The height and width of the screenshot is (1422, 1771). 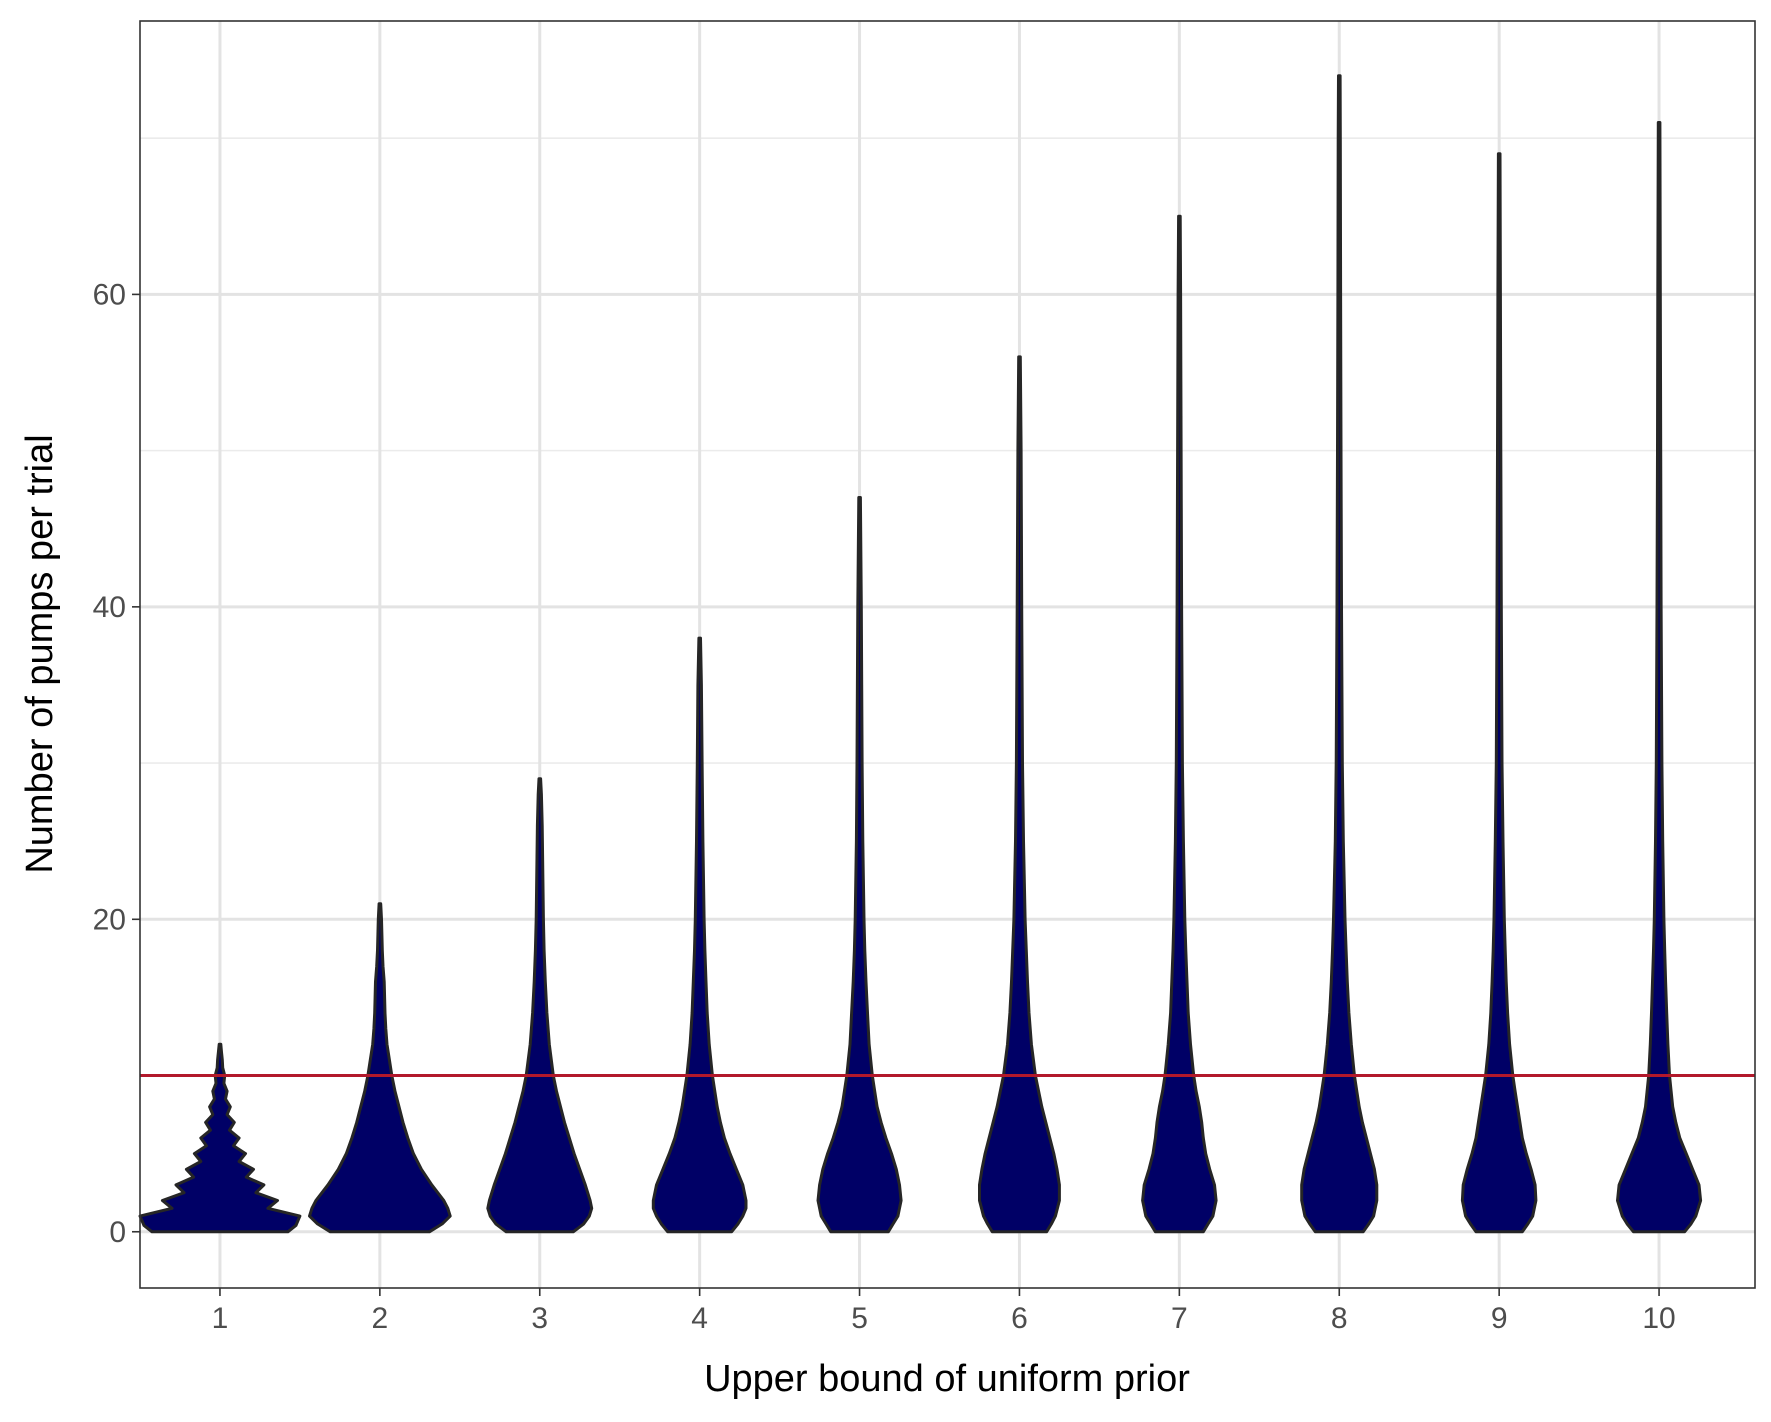 I want to click on x-tick-label: 1, so click(x=220, y=1318).